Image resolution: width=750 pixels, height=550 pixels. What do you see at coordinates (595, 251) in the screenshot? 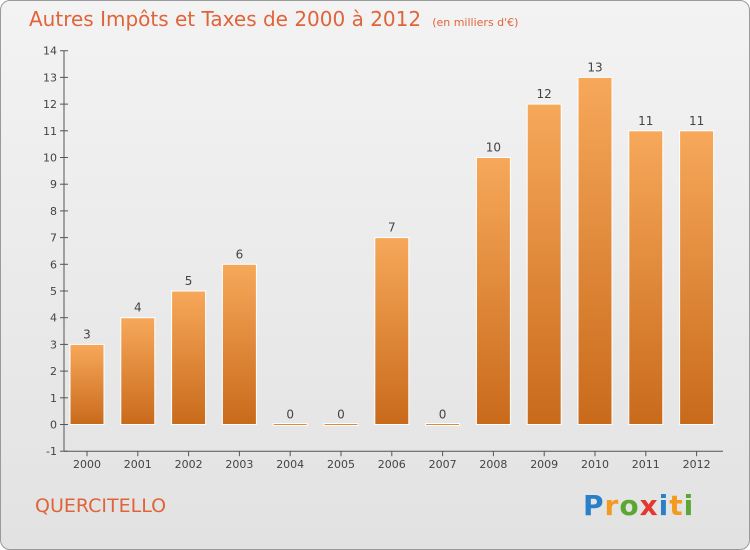
I see `bar-2010` at bounding box center [595, 251].